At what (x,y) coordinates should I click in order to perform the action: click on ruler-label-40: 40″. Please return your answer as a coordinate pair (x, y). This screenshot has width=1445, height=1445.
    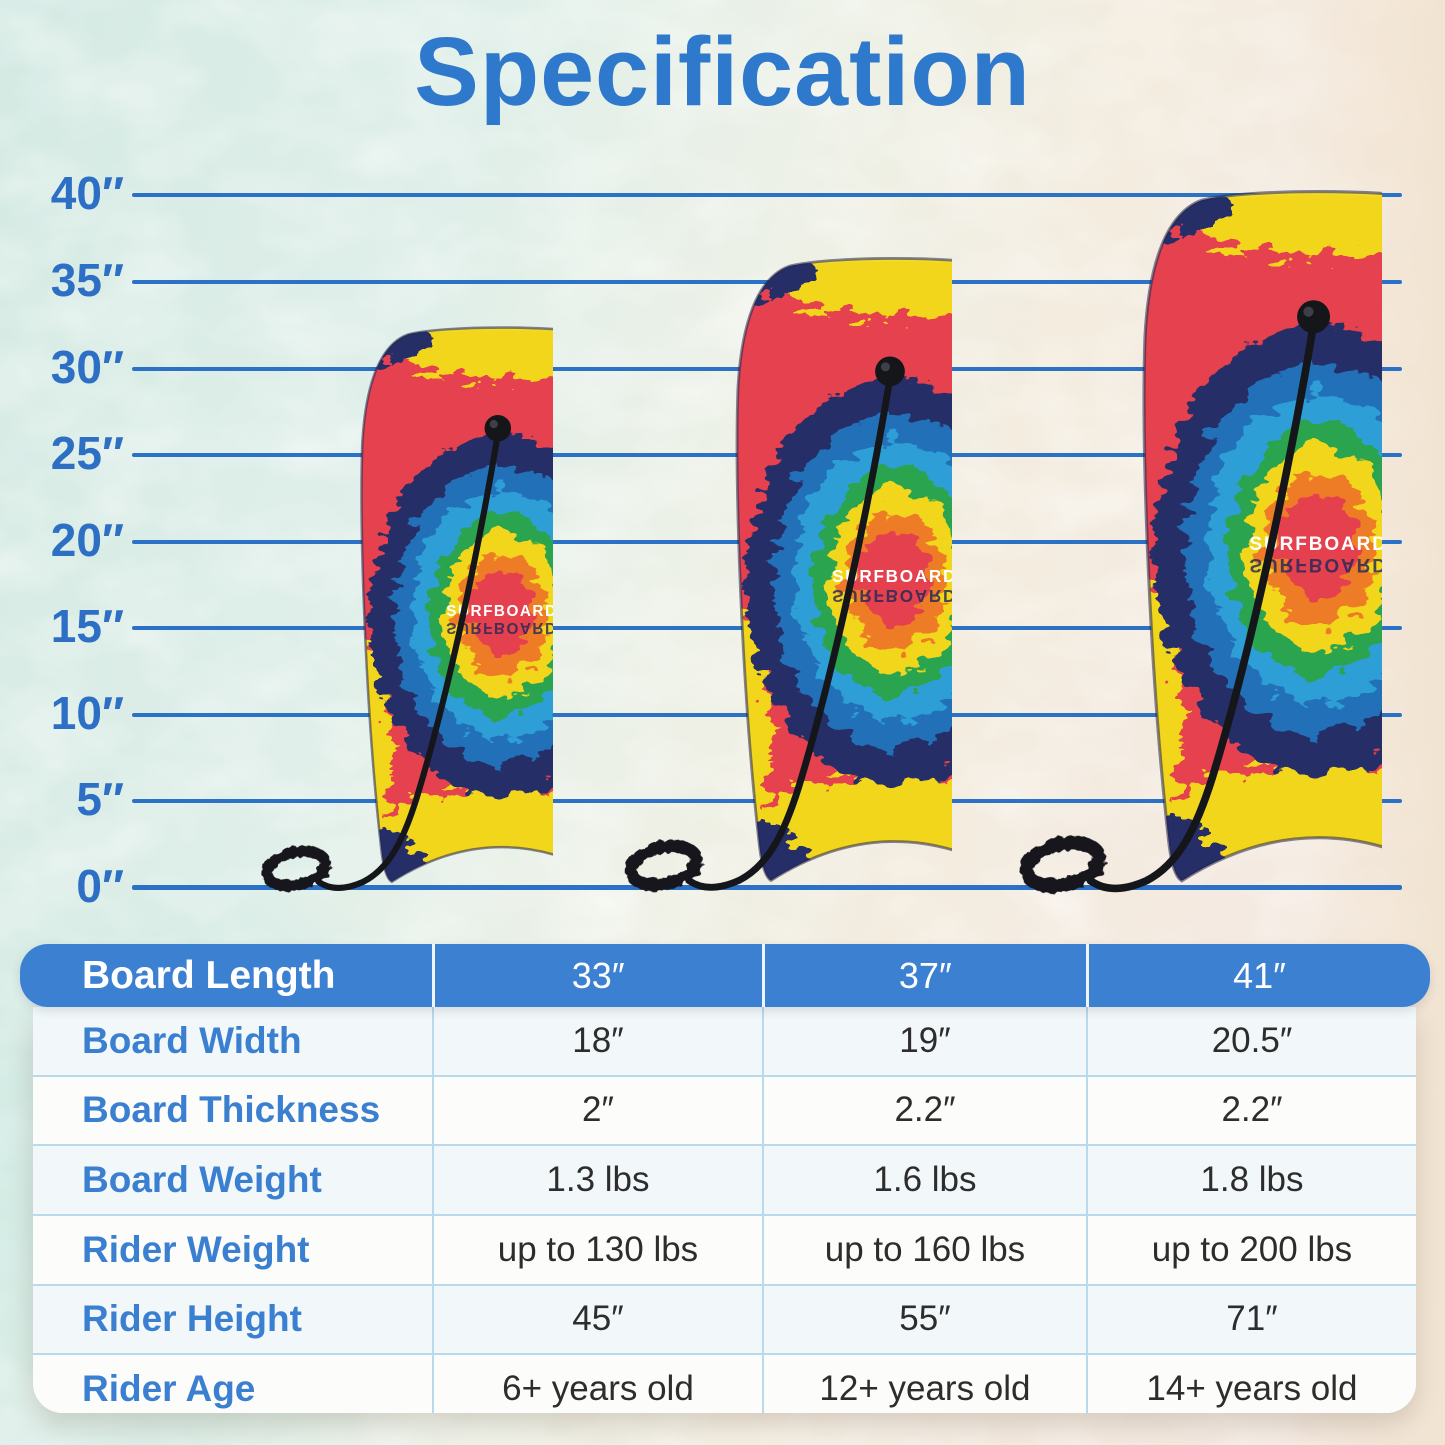
    Looking at the image, I should click on (87, 193).